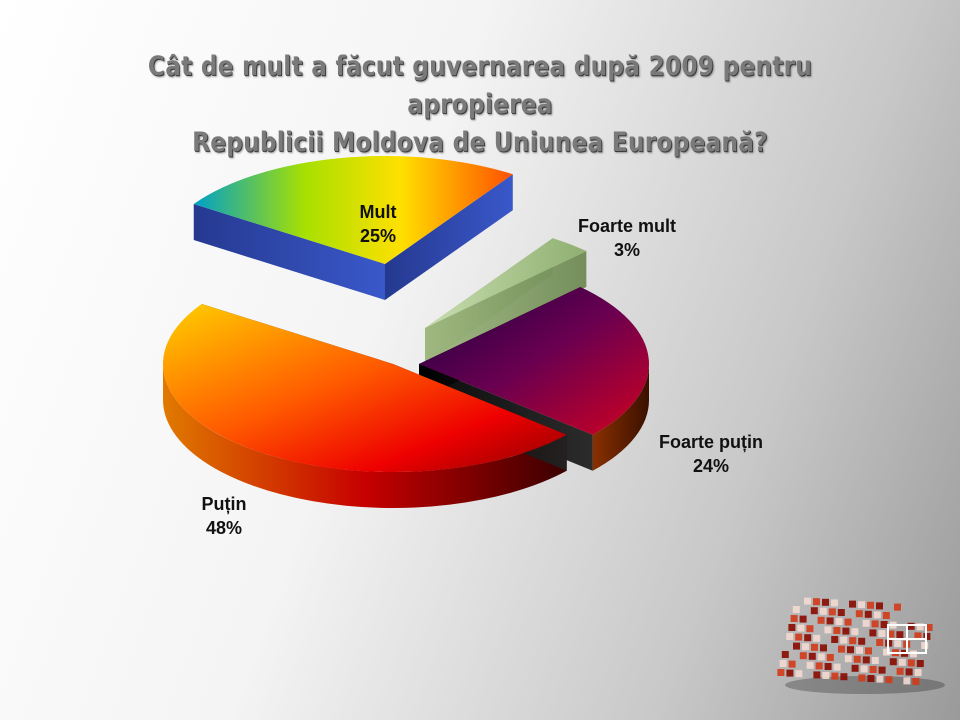 The width and height of the screenshot is (960, 720). Describe the element at coordinates (364, 406) in the screenshot. I see `pie-slice-putin` at that location.